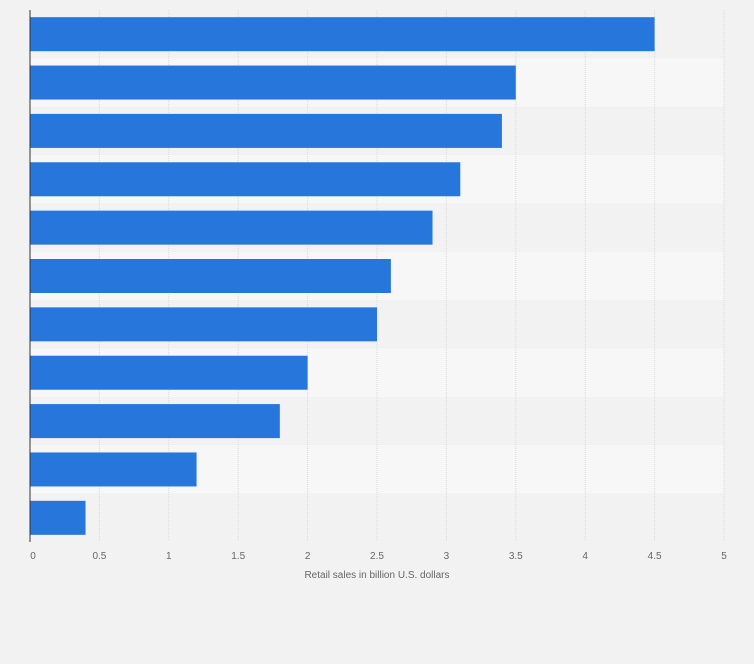  Describe the element at coordinates (655, 556) in the screenshot. I see `x-tick-label: 4.5` at that location.